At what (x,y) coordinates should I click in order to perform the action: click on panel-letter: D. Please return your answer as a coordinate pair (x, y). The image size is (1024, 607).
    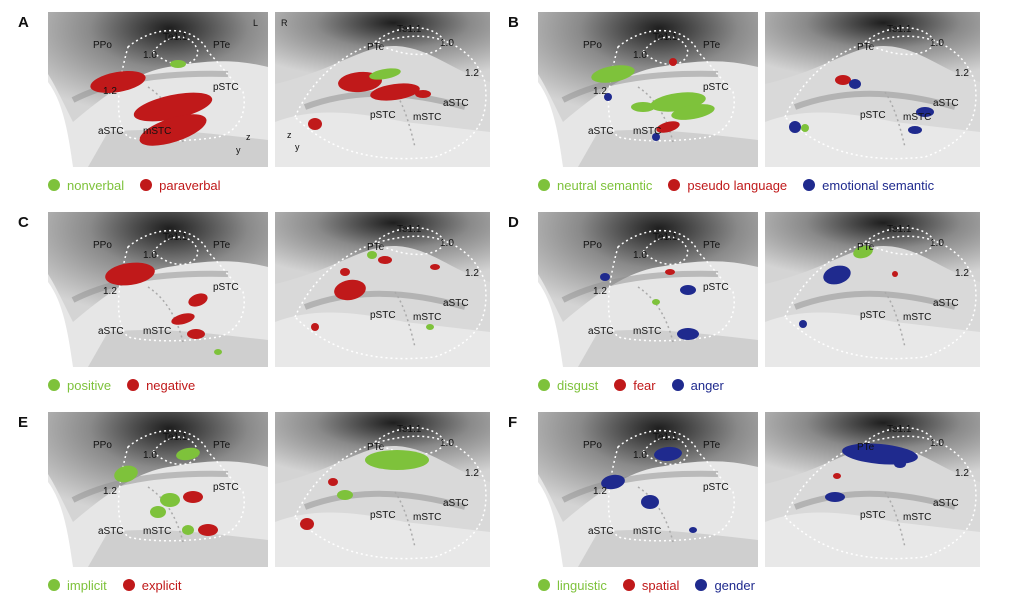
    Looking at the image, I should click on (513, 222).